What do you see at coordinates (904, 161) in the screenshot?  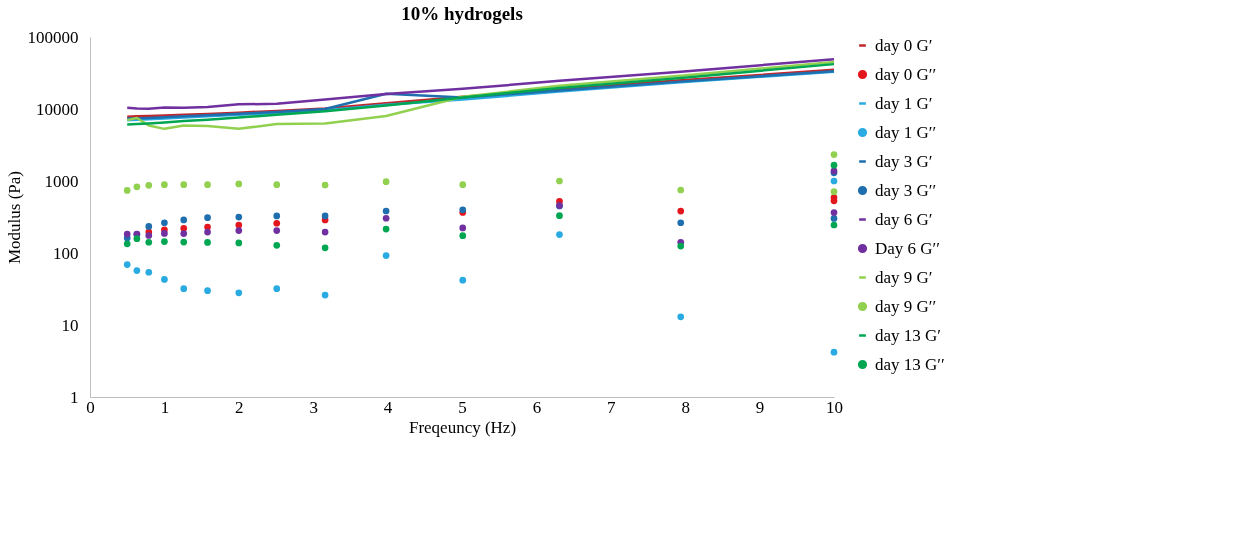 I see `legend-label: day 3 G′` at bounding box center [904, 161].